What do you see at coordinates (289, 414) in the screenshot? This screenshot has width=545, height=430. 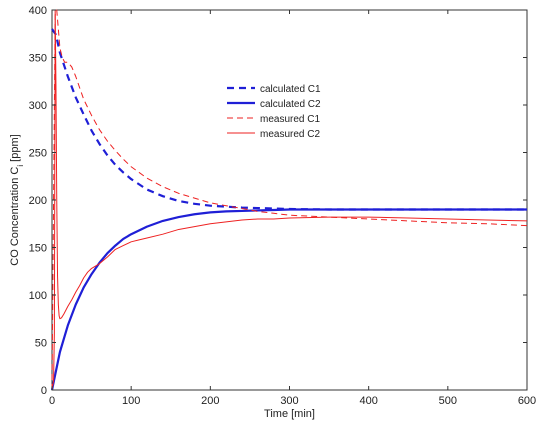 I see `x-axis-label: Time [min]` at bounding box center [289, 414].